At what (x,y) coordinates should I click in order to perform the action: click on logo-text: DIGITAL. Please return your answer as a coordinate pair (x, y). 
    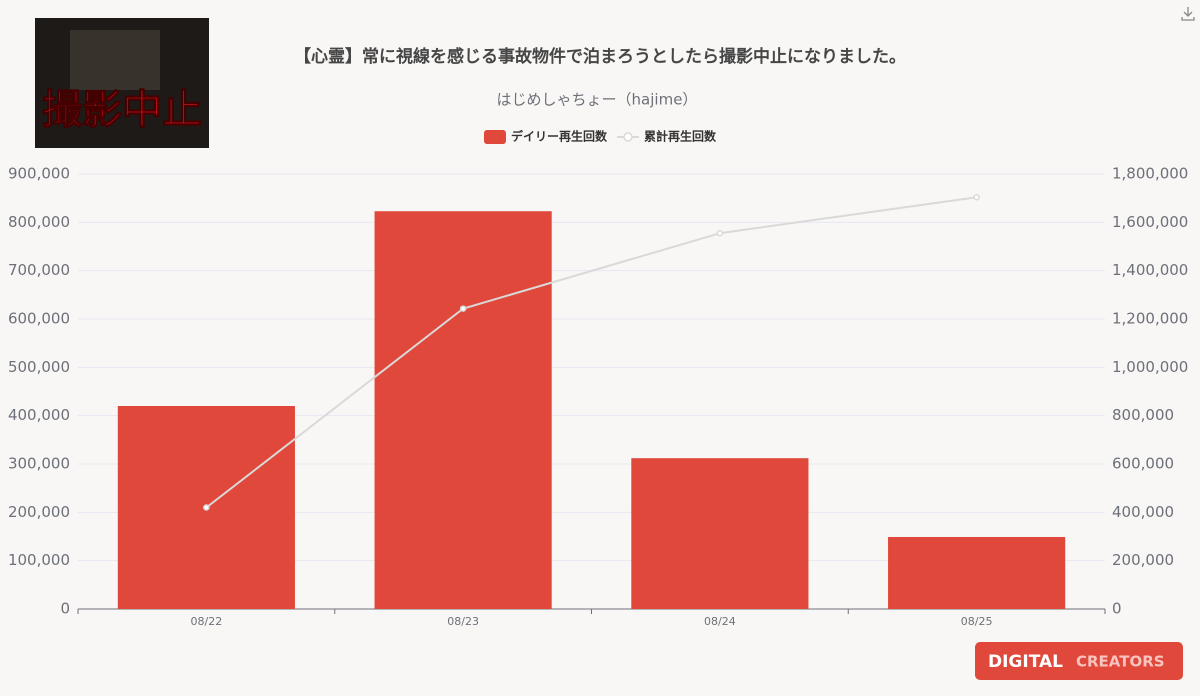
    Looking at the image, I should click on (1025, 662).